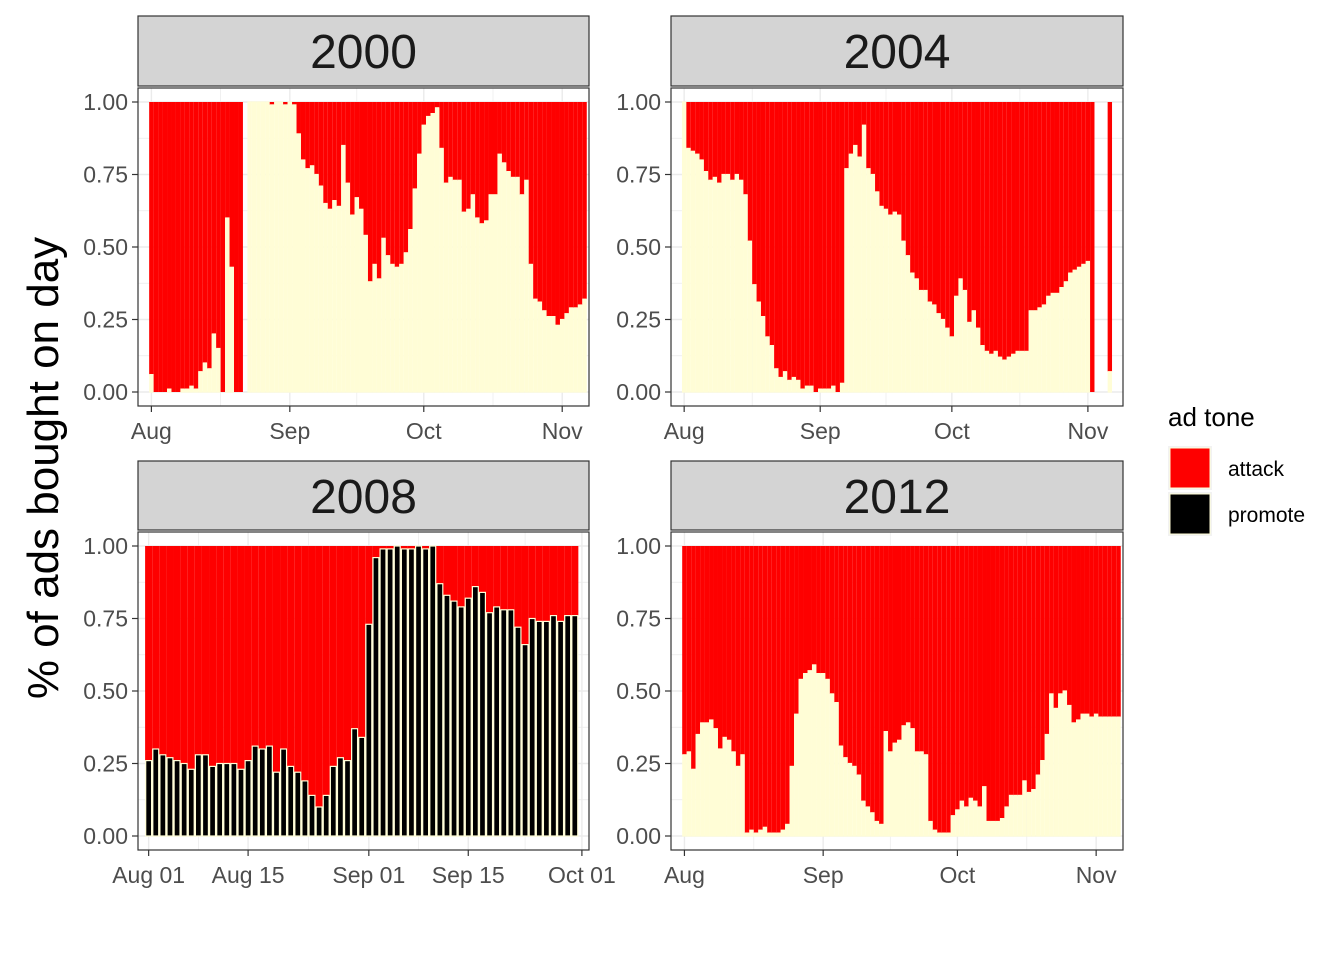 This screenshot has width=1344, height=960. What do you see at coordinates (684, 431) in the screenshot?
I see `x-tick-label: Aug` at bounding box center [684, 431].